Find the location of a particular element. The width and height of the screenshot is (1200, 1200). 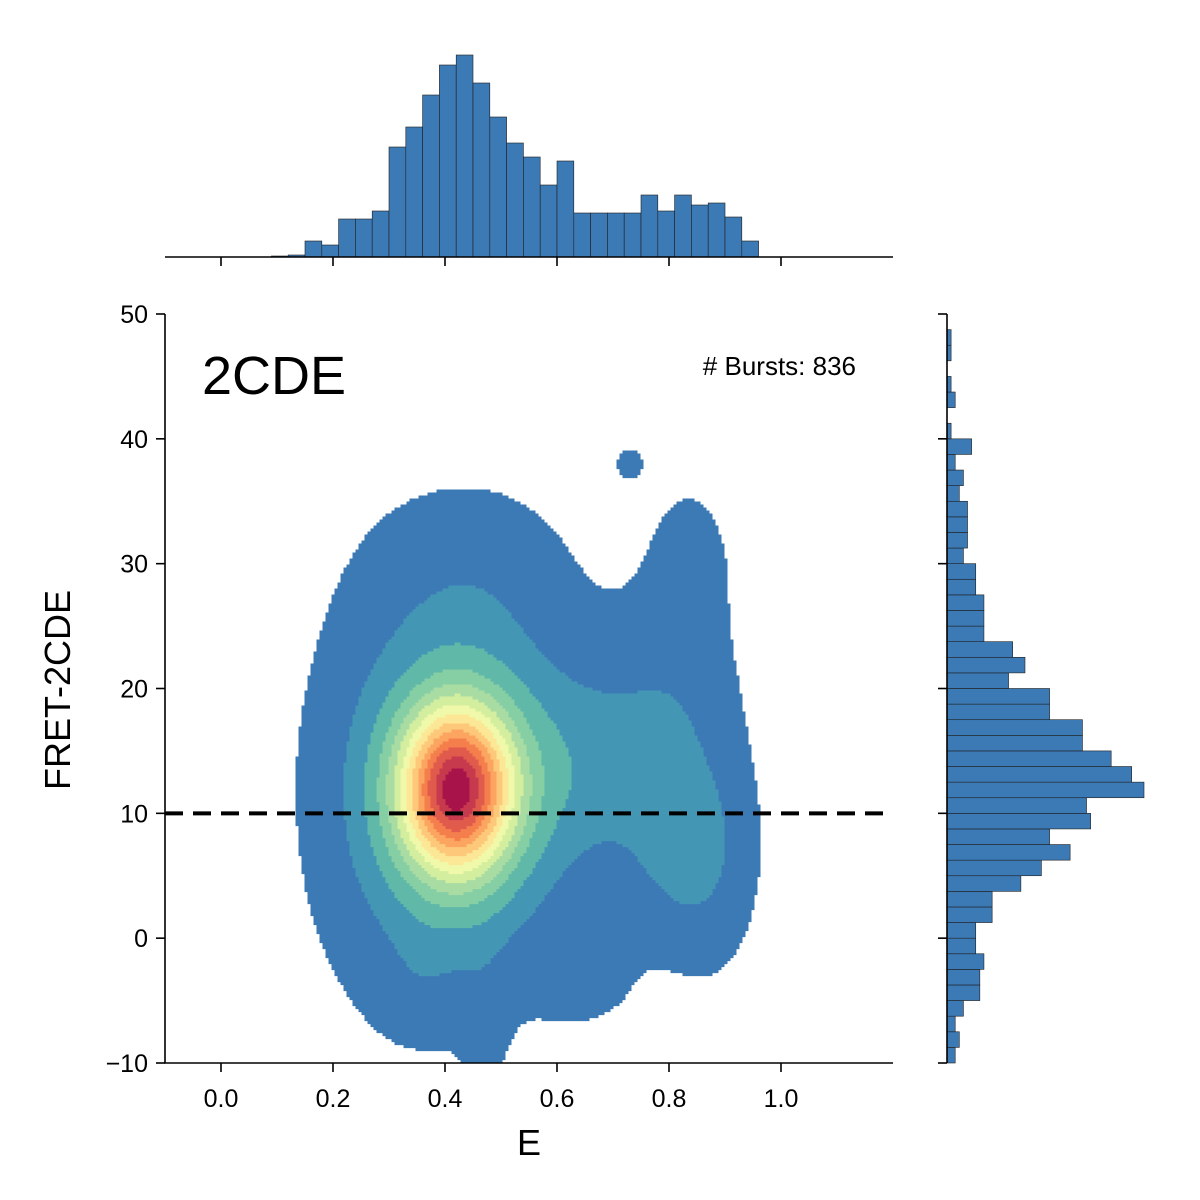

y-tick-label: −10 is located at coordinates (127, 1064).